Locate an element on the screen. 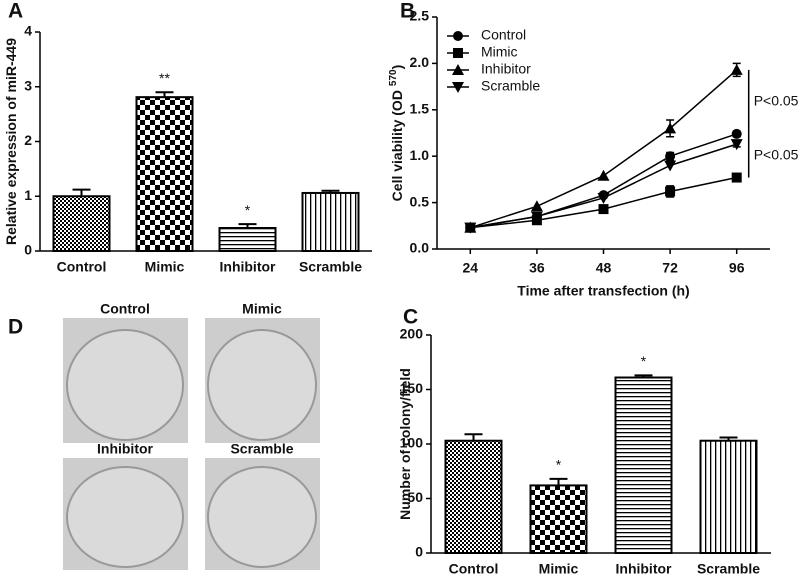 Image resolution: width=800 pixels, height=577 pixels. y-axis-label: Number of colony/field is located at coordinates (405, 444).